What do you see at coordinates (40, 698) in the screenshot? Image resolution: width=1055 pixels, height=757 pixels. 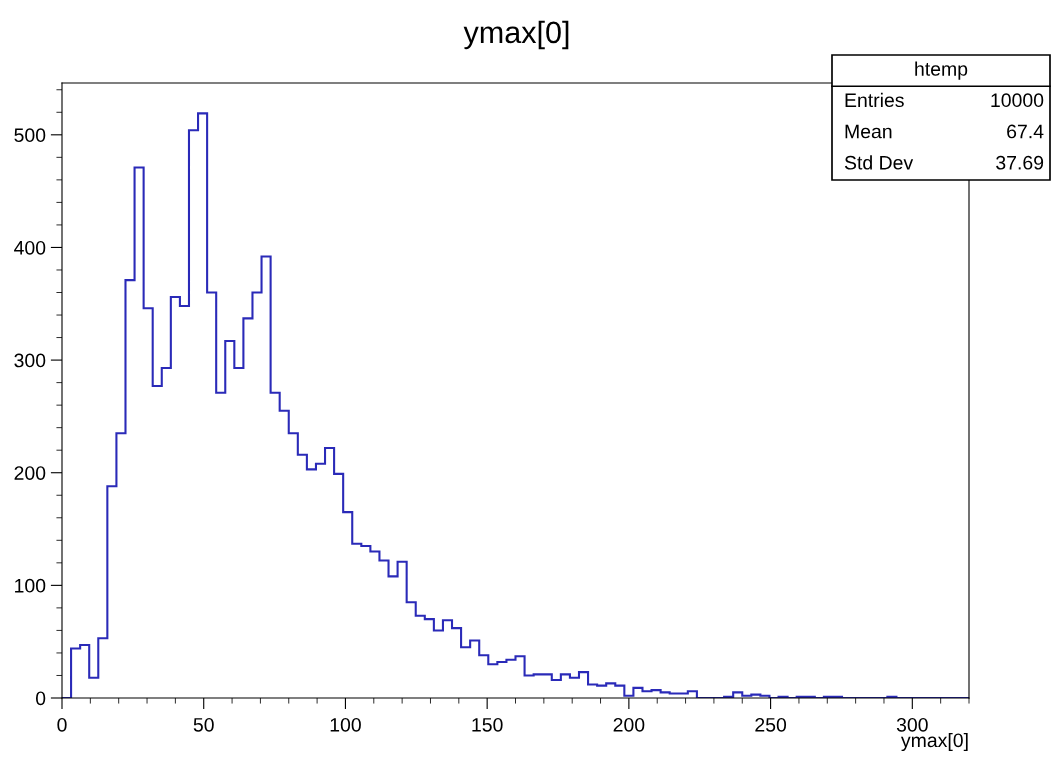 I see `y-tick-label: 0` at bounding box center [40, 698].